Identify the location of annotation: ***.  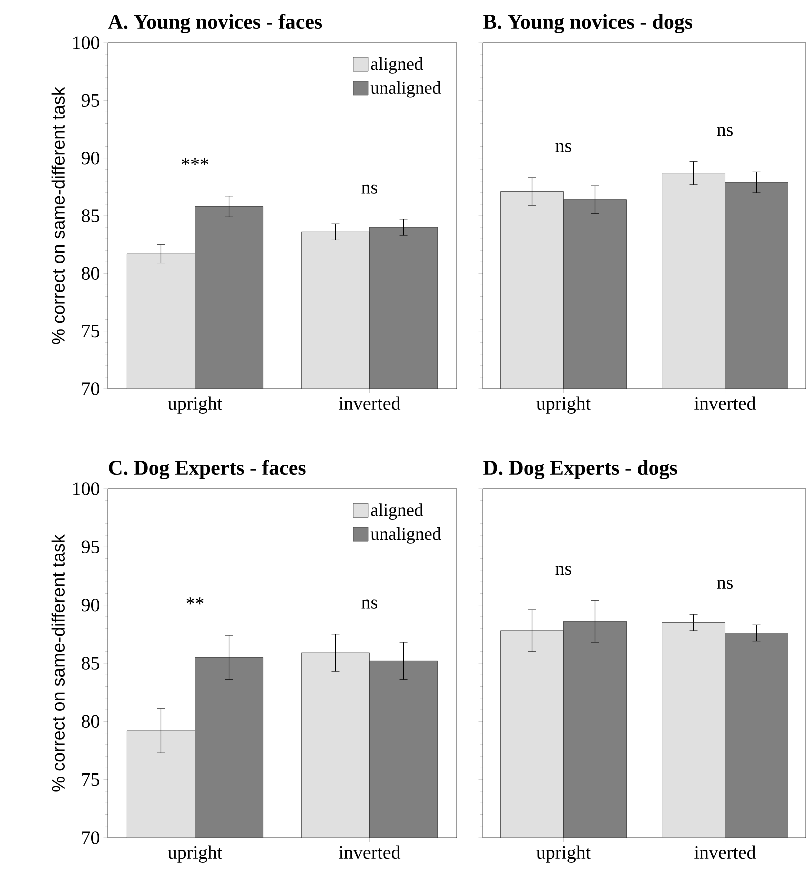
(195, 162).